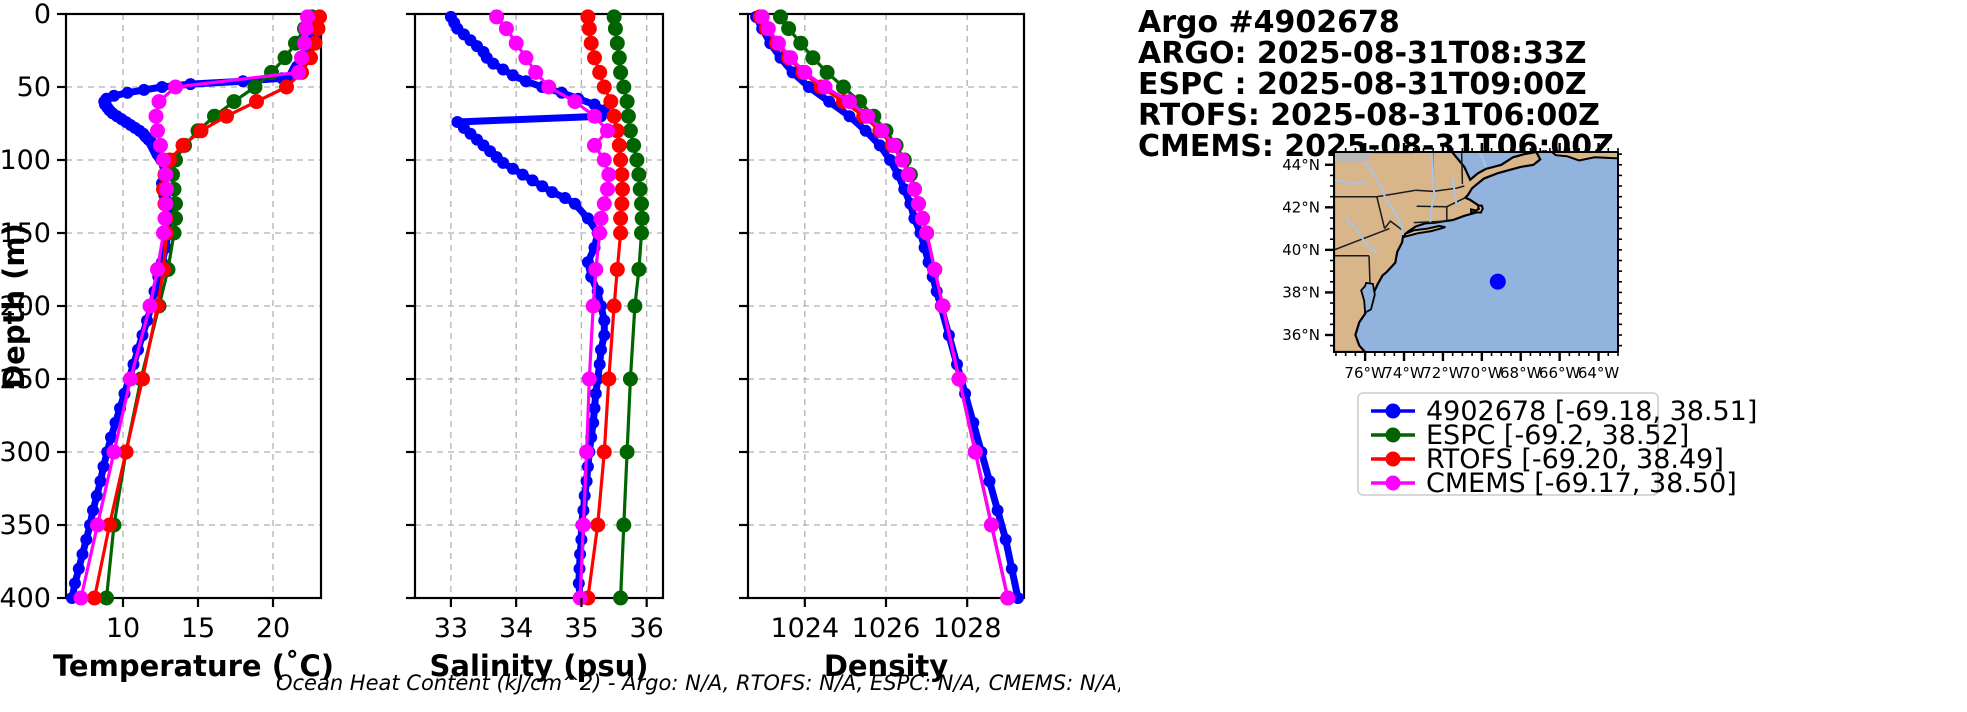 The height and width of the screenshot is (712, 1967). What do you see at coordinates (967, 628) in the screenshot?
I see `x-tick-label: 1028` at bounding box center [967, 628].